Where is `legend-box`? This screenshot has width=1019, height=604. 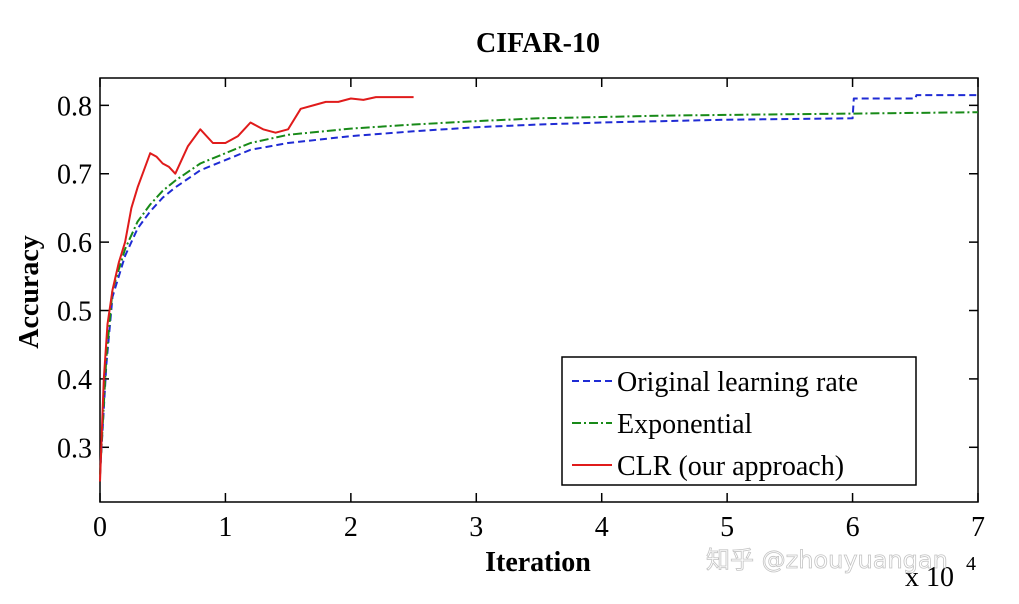
legend-box is located at coordinates (739, 421).